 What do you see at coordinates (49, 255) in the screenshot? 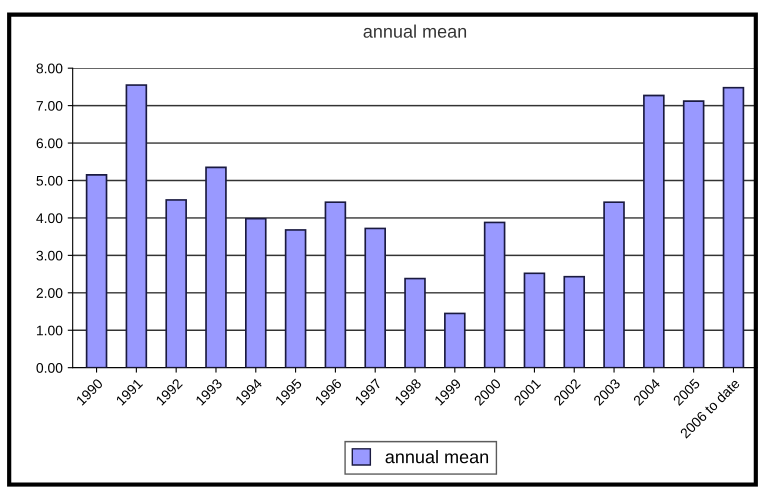
I see `y-tick-label: 3.00` at bounding box center [49, 255].